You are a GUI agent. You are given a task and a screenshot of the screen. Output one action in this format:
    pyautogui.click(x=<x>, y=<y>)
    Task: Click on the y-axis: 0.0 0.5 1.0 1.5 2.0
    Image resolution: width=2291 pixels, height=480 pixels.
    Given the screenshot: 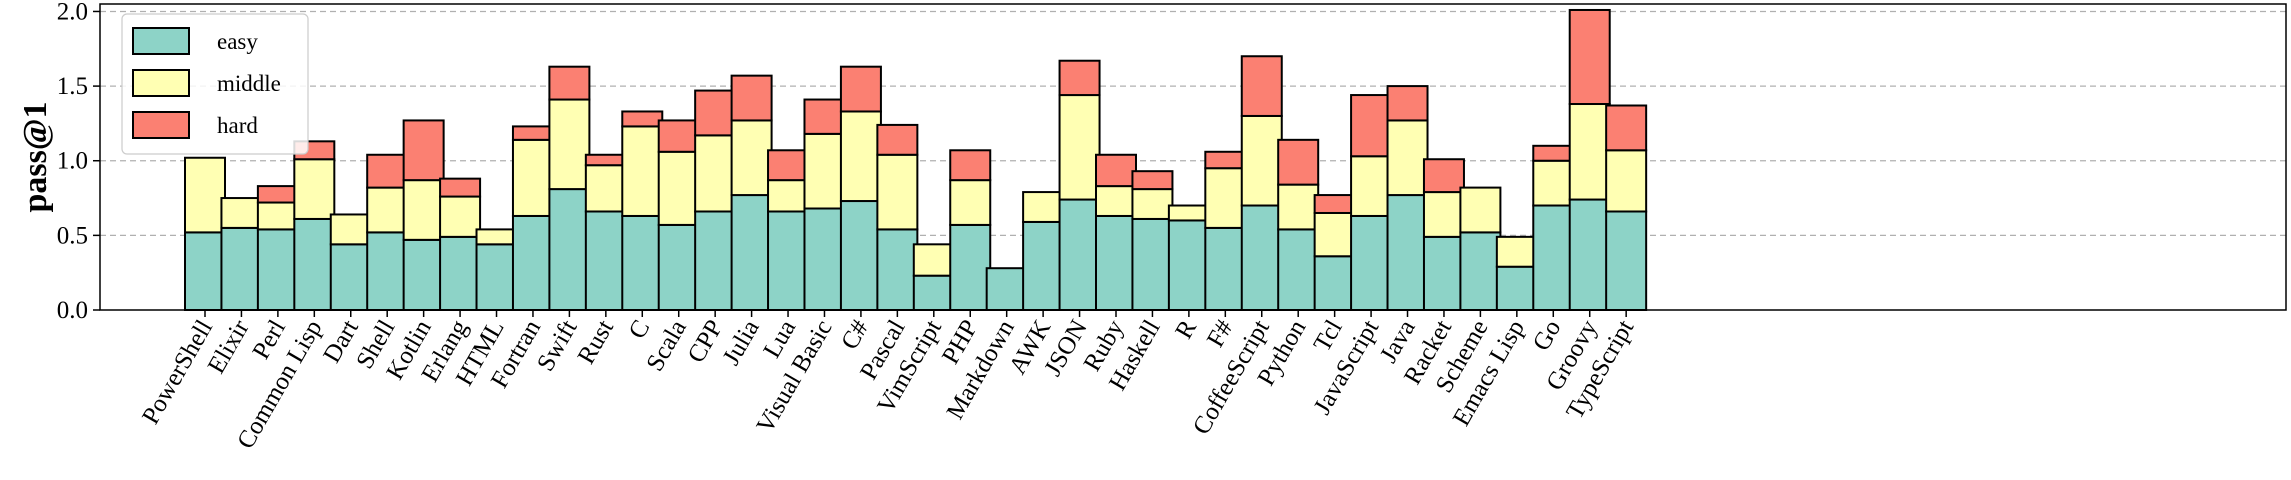 What is the action you would take?
    pyautogui.click(x=78, y=162)
    